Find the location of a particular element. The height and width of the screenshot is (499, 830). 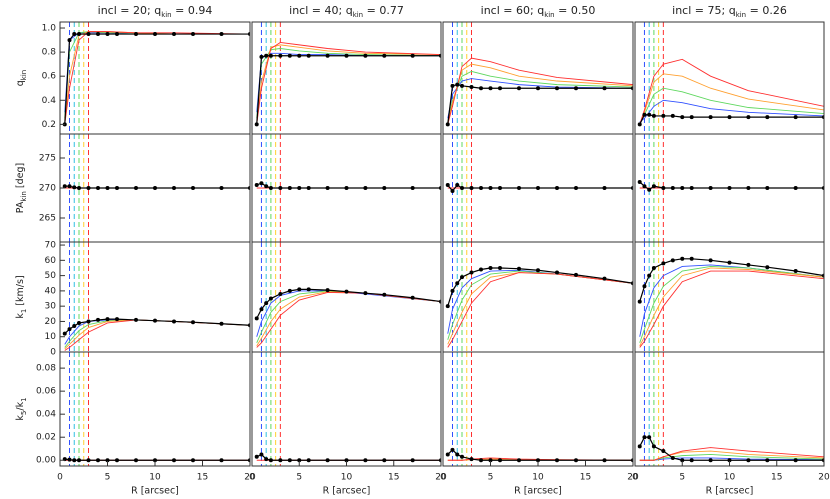

x-tick-label: 0 is located at coordinates (60, 478).